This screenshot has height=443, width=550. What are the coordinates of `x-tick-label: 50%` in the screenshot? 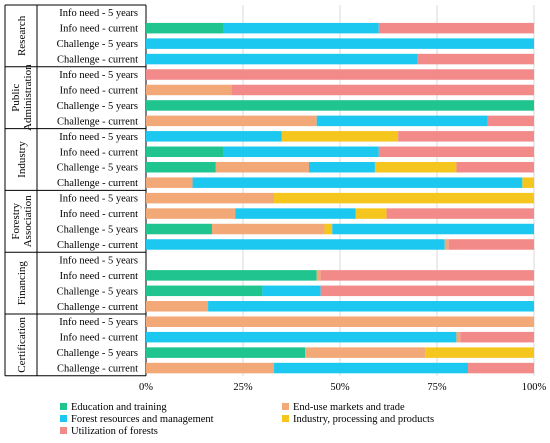 It's located at (340, 387).